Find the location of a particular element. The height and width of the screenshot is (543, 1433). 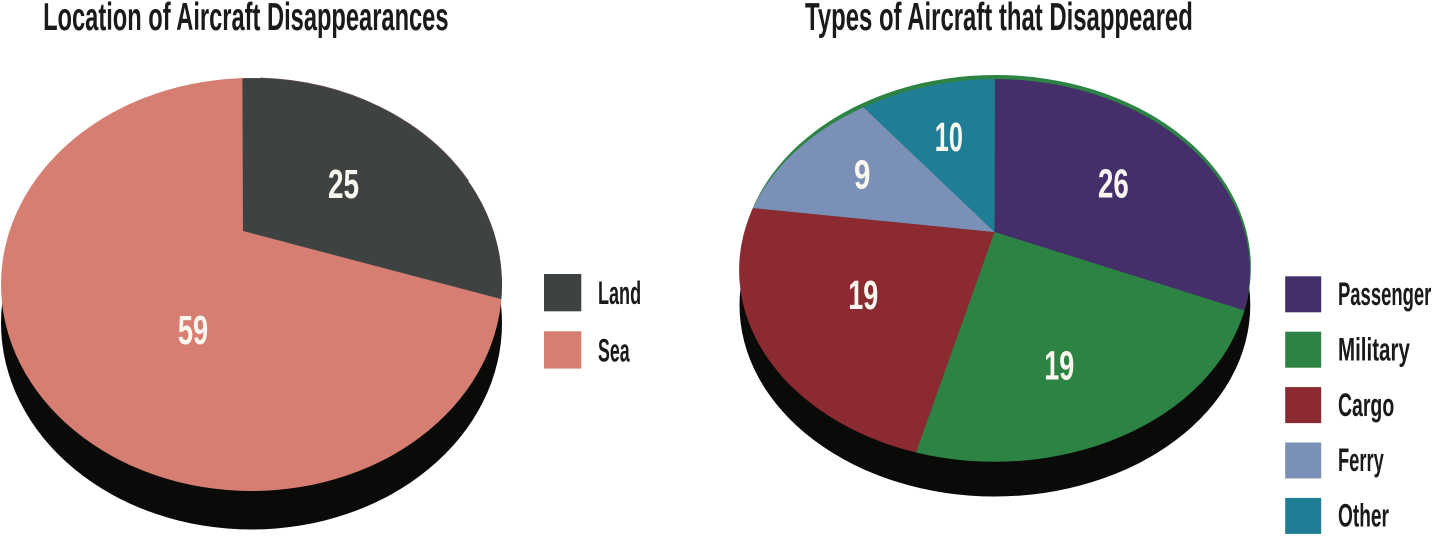

svg-text: Sea is located at coordinates (614, 350).